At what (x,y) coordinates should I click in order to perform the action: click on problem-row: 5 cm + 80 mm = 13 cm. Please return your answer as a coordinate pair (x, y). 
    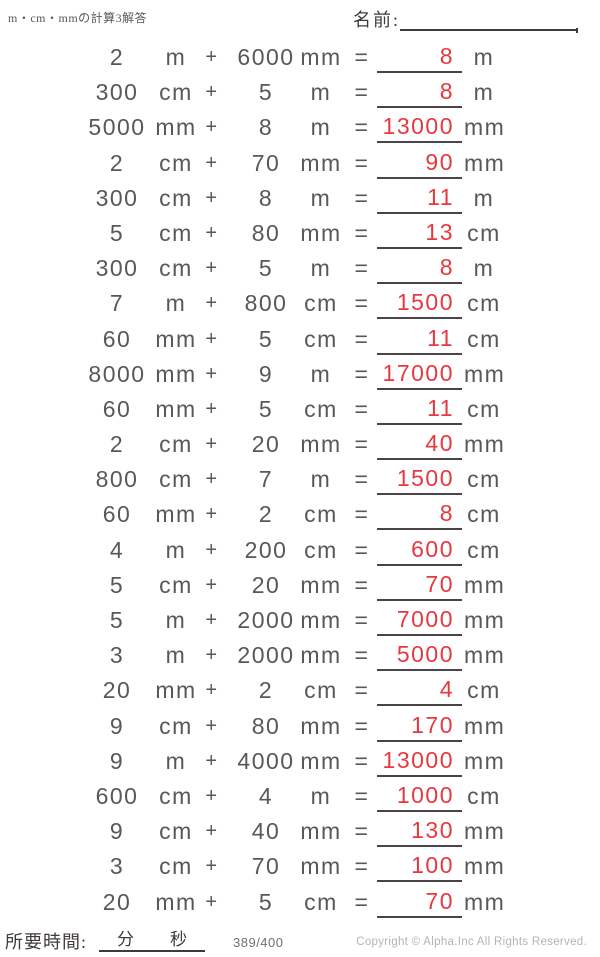
    Looking at the image, I should click on (300, 233).